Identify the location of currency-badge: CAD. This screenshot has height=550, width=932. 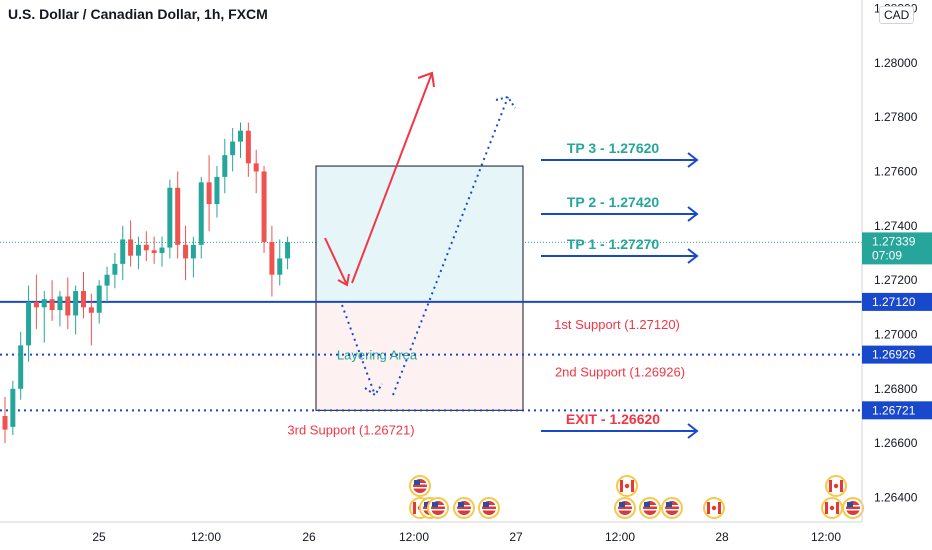
(897, 15).